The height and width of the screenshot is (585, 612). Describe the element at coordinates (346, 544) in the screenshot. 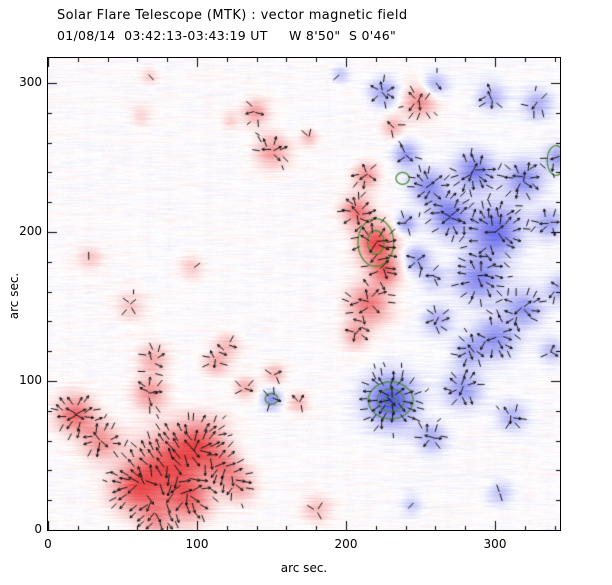

I see `x-tick-label: 200` at that location.